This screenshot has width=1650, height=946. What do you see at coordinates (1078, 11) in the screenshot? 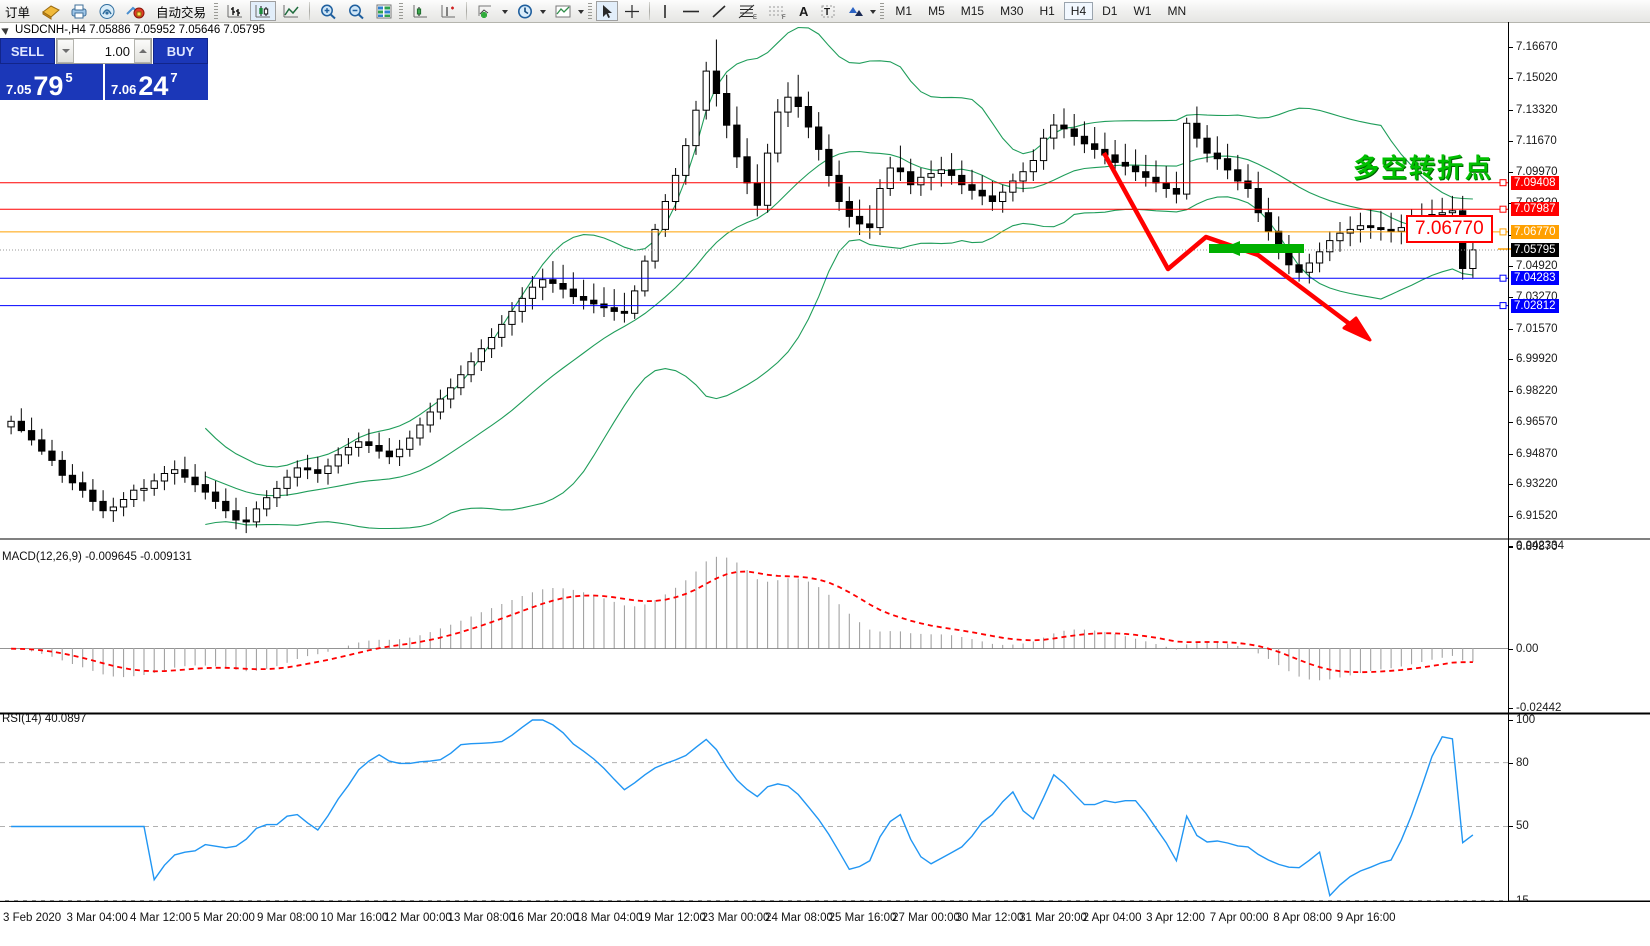
I see `timeframe-h4: H4` at bounding box center [1078, 11].